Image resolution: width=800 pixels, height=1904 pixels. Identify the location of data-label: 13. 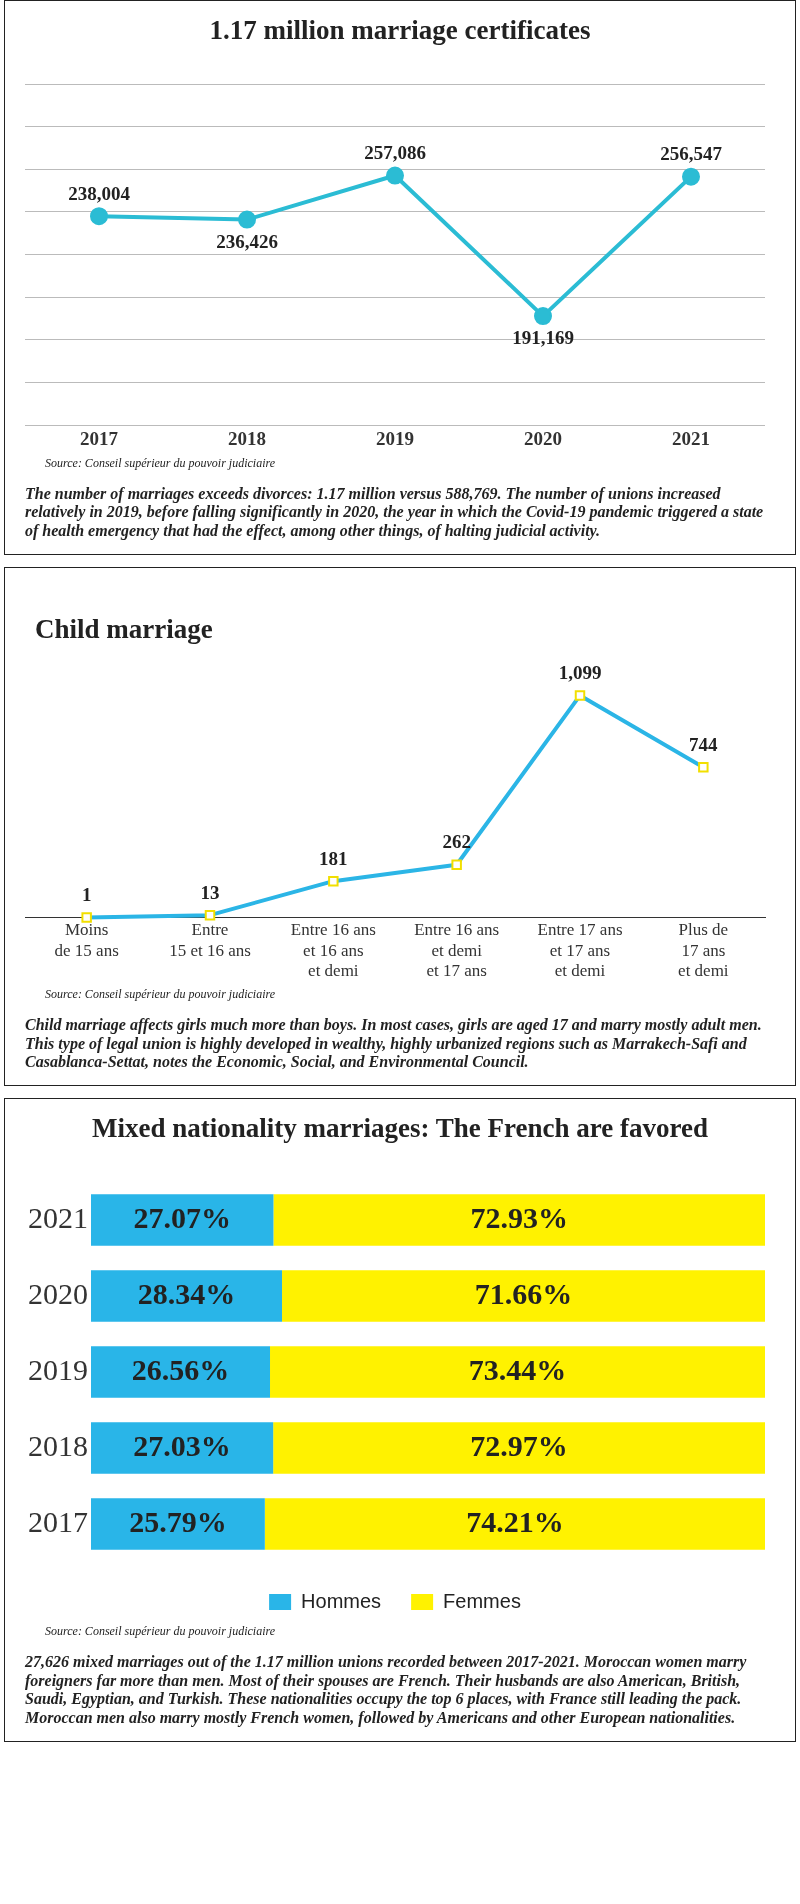
(210, 892).